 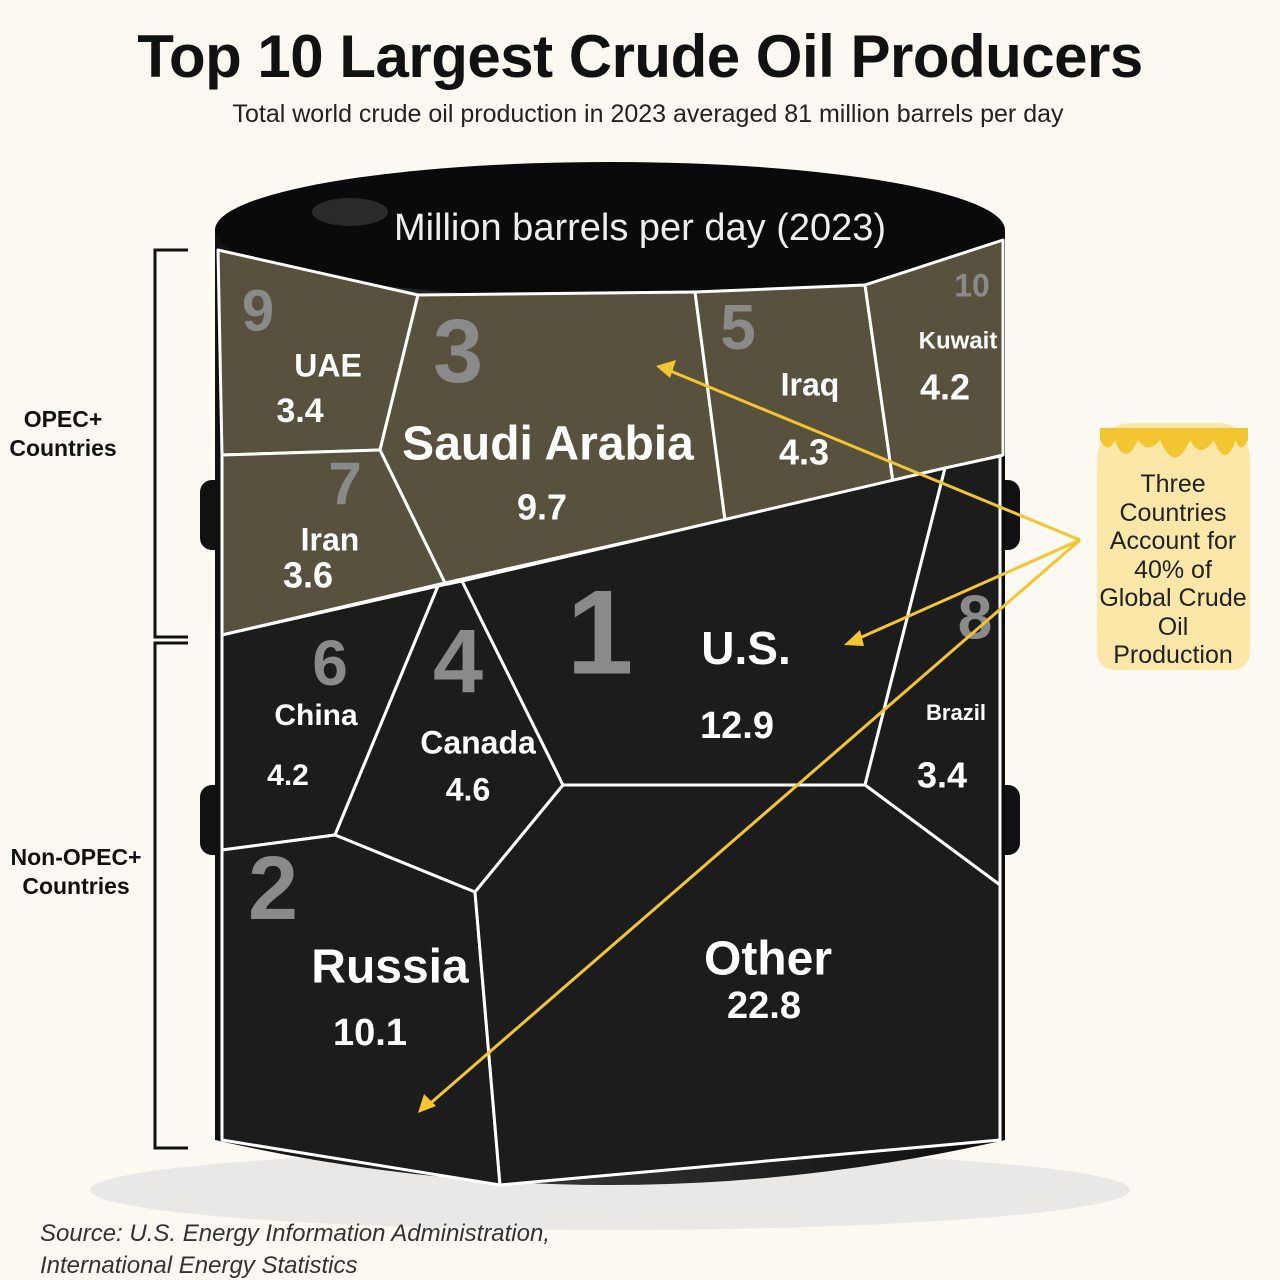 I want to click on category-label: Canada, so click(x=478, y=742).